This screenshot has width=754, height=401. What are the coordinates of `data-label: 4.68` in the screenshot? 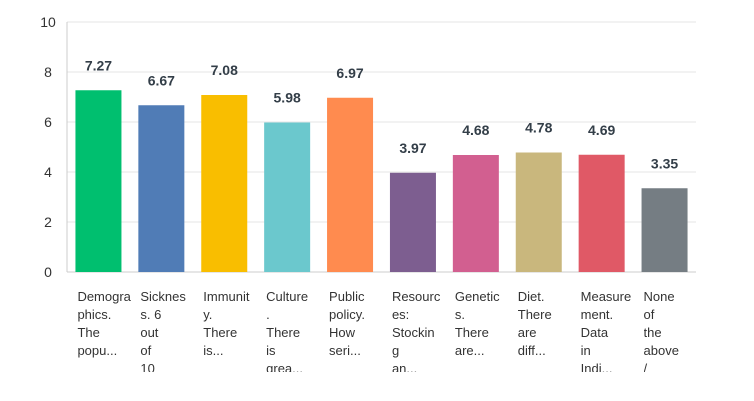 It's located at (475, 130).